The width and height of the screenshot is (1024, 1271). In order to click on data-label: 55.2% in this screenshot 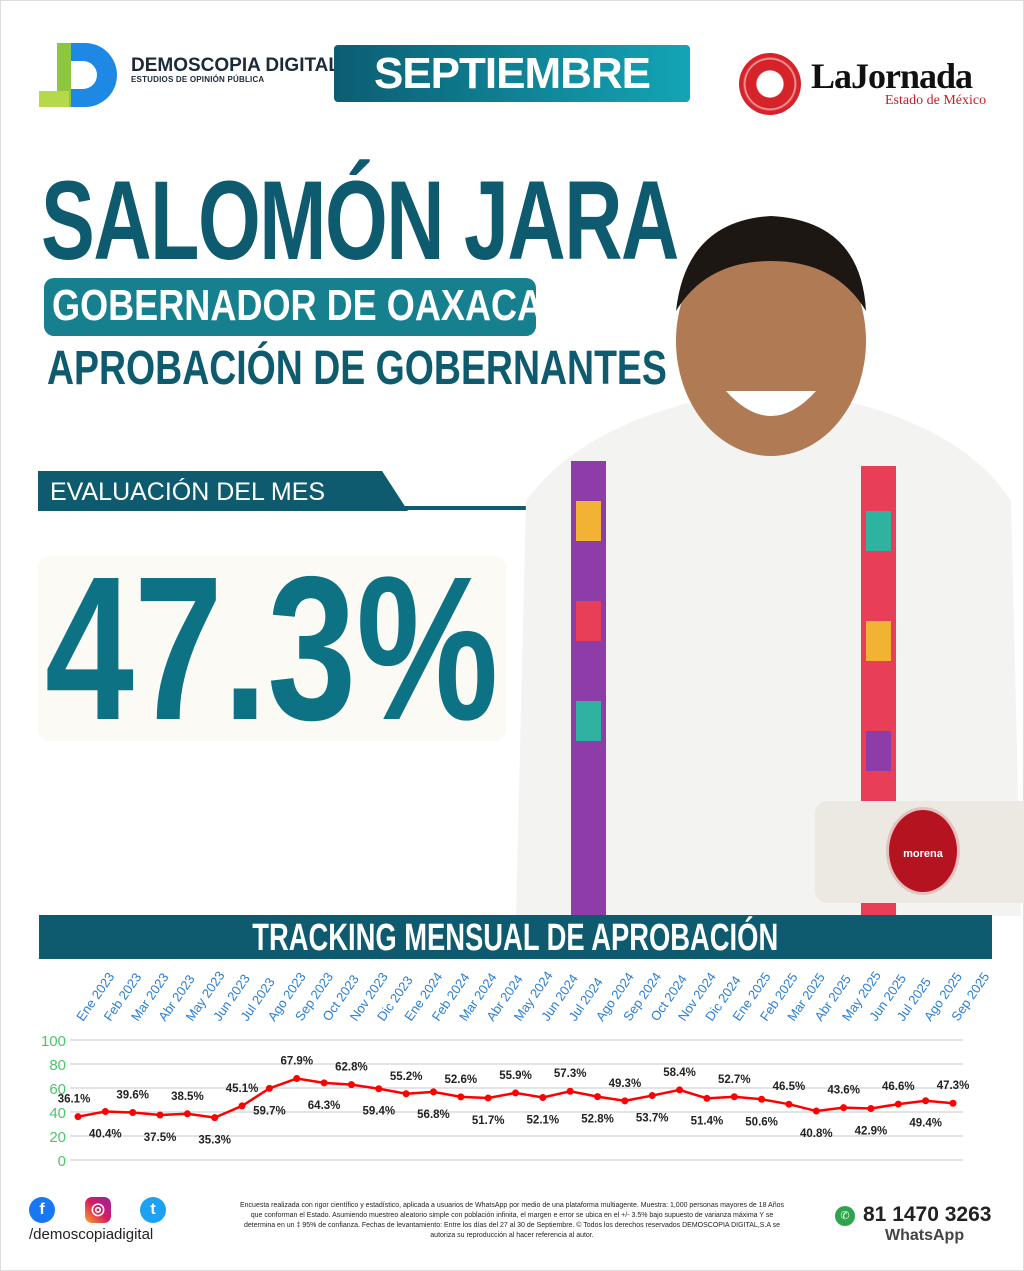, I will do `click(406, 1077)`.